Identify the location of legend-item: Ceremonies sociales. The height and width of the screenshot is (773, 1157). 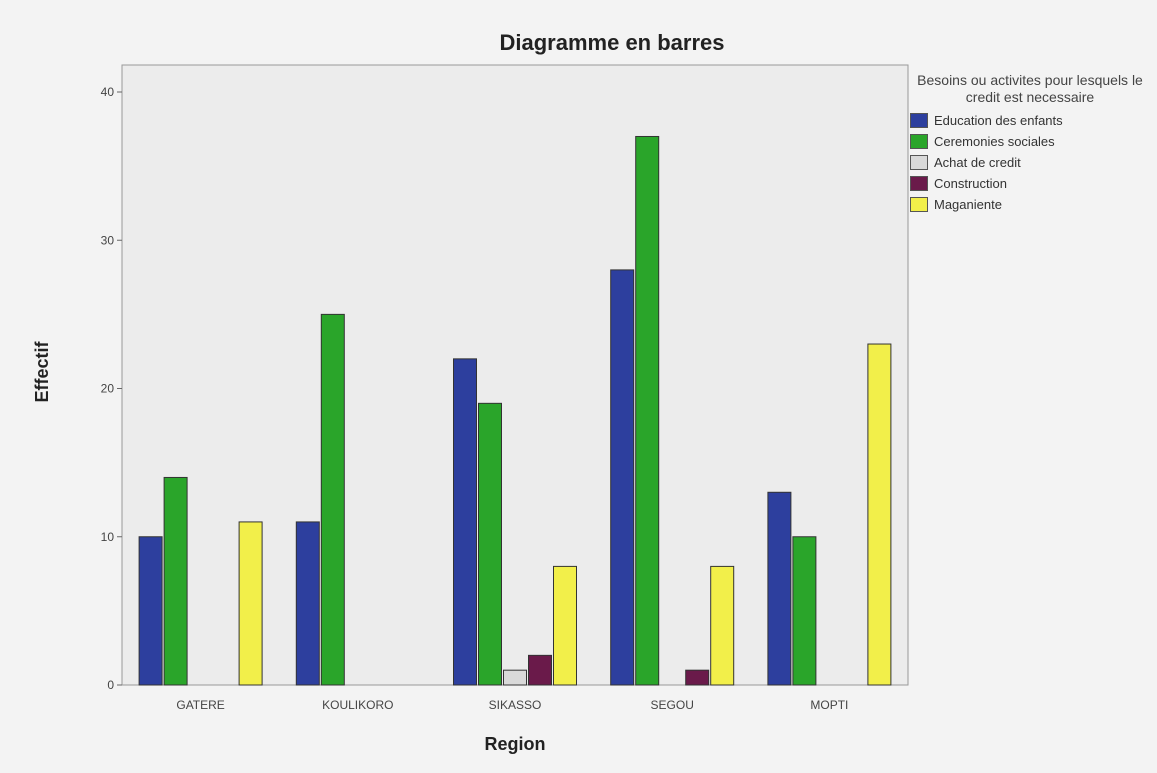
(1030, 141).